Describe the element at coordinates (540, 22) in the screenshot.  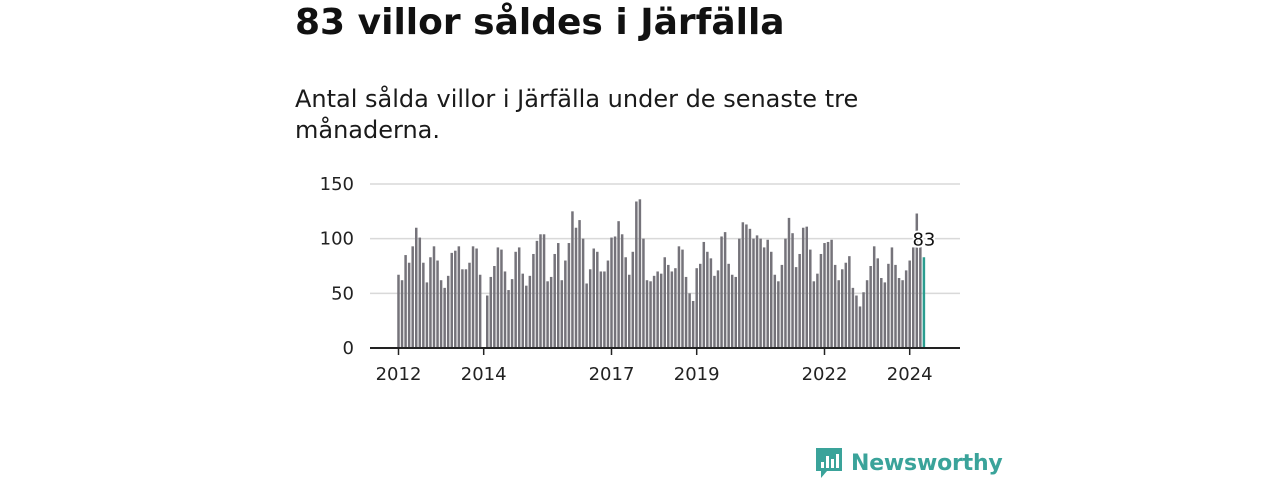
I see `chart-title: 83 villor såldes i Järfälla` at that location.